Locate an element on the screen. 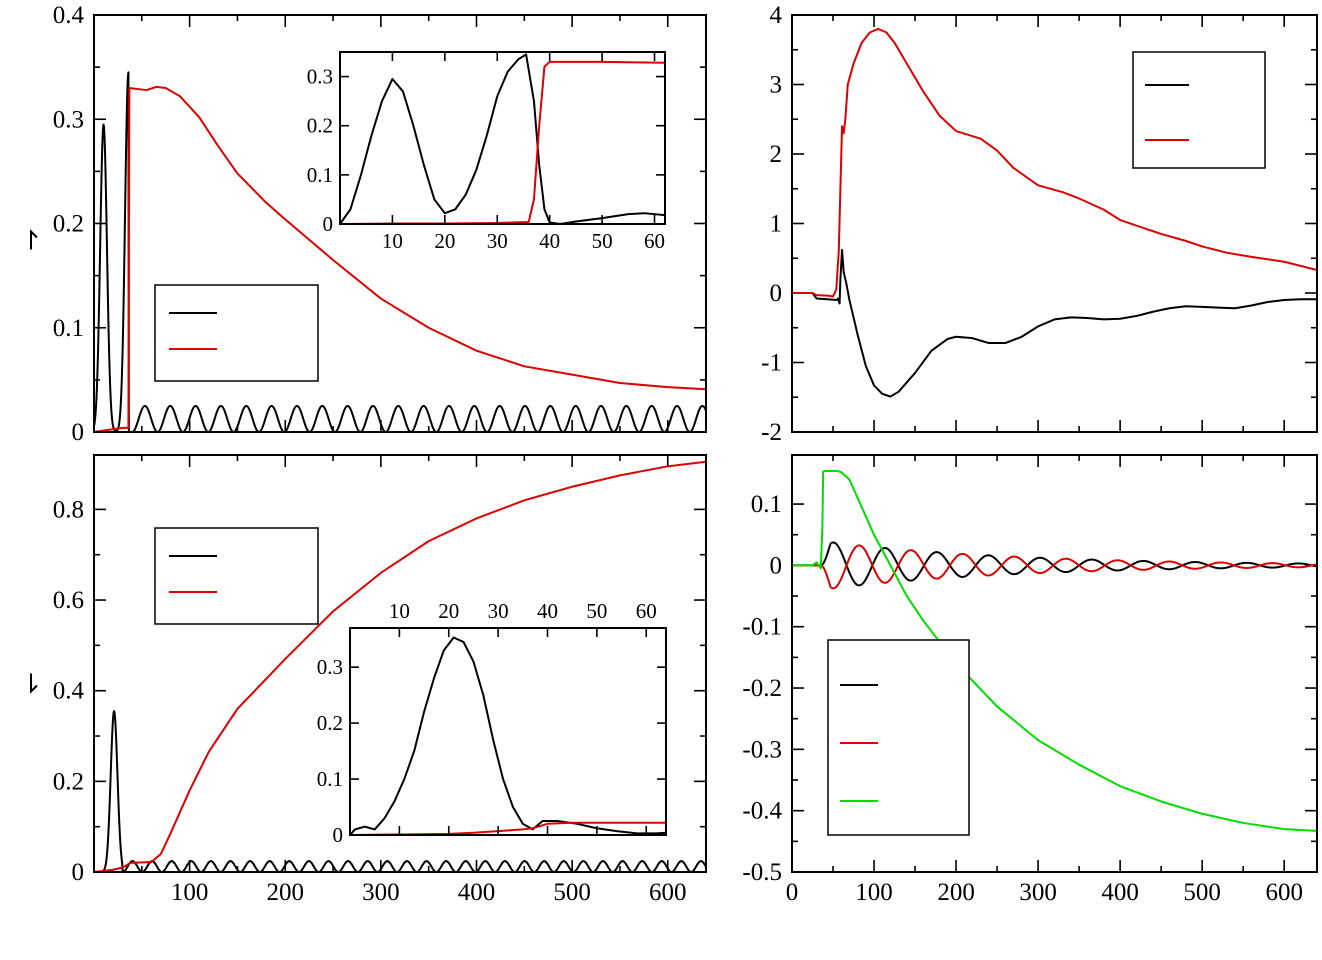 The image size is (1322, 960). y-tick-label: 4 is located at coordinates (776, 15).